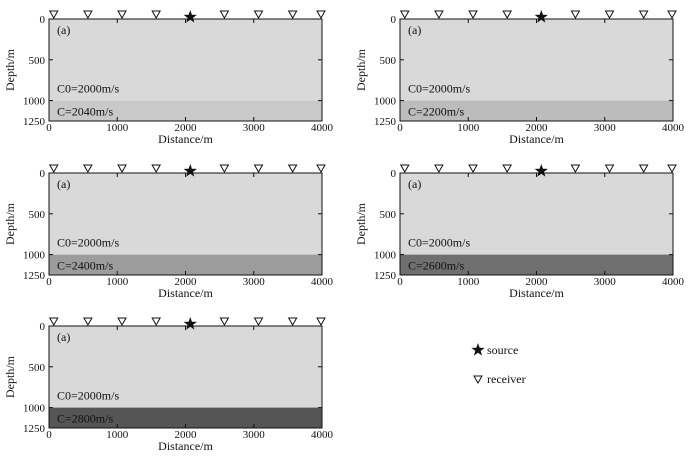  I want to click on legend-source-star-icon, so click(478, 349).